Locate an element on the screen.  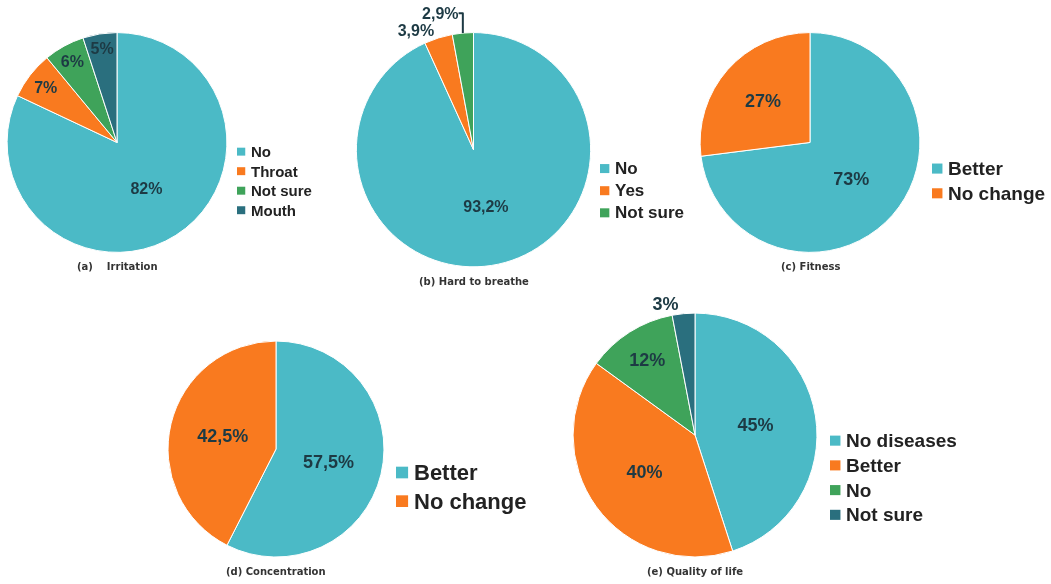
data-label: 40% is located at coordinates (644, 471).